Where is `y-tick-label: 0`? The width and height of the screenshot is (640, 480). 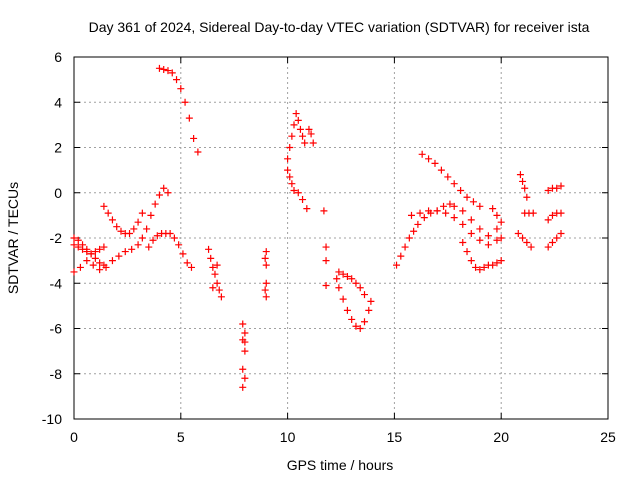
y-tick-label: 0 is located at coordinates (58, 193).